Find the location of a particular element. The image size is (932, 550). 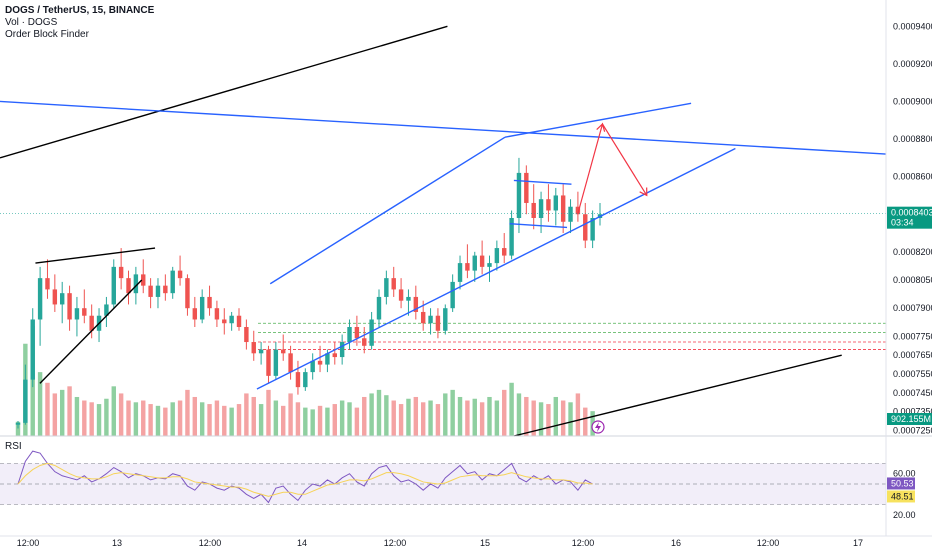

price-tick-label: 0.0008050 is located at coordinates (912, 280).